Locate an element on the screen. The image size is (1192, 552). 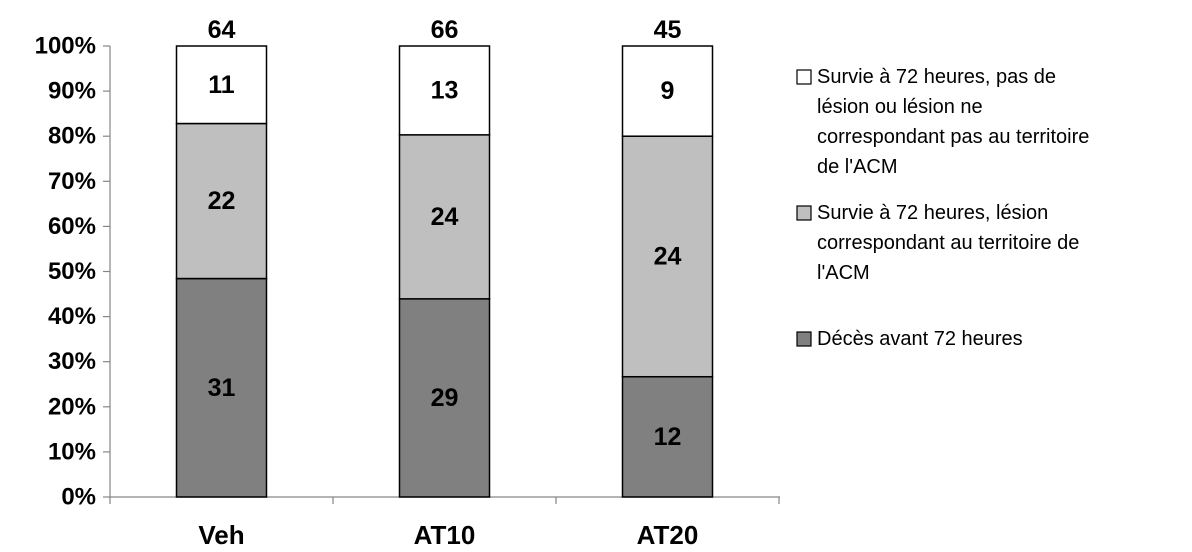
x-category-label: Veh is located at coordinates (221, 535).